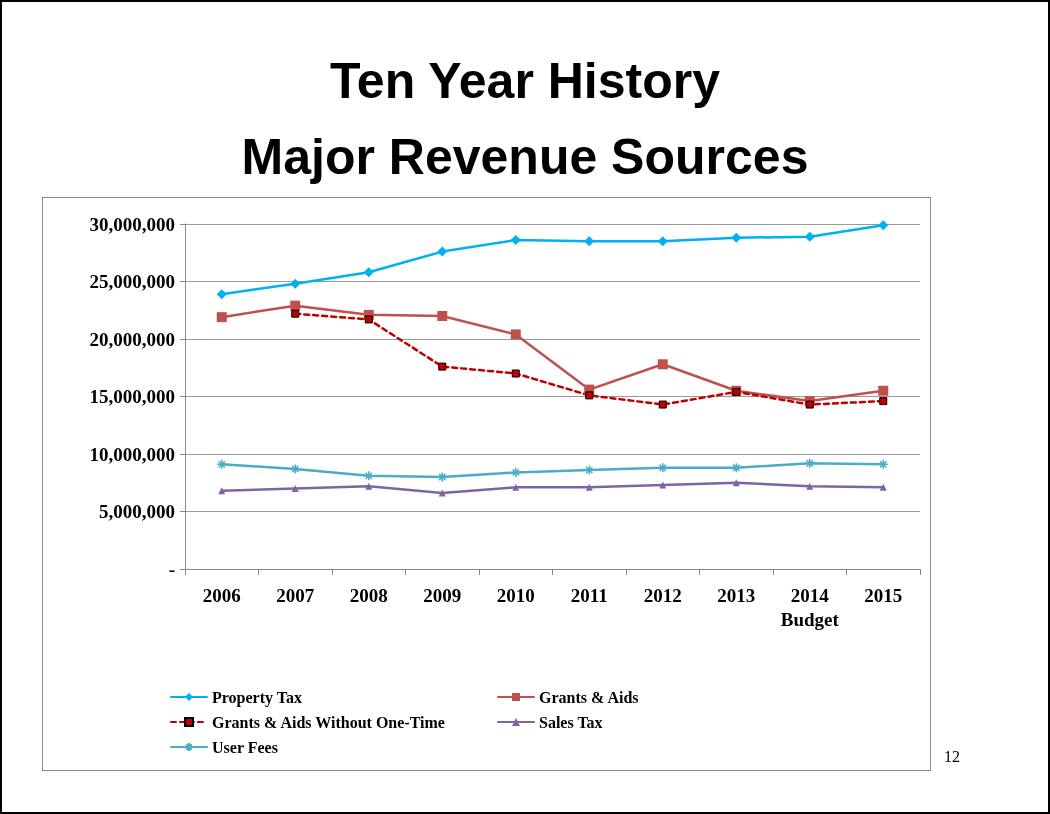 This screenshot has width=1050, height=814. I want to click on x-tick-label: 2015, so click(883, 595).